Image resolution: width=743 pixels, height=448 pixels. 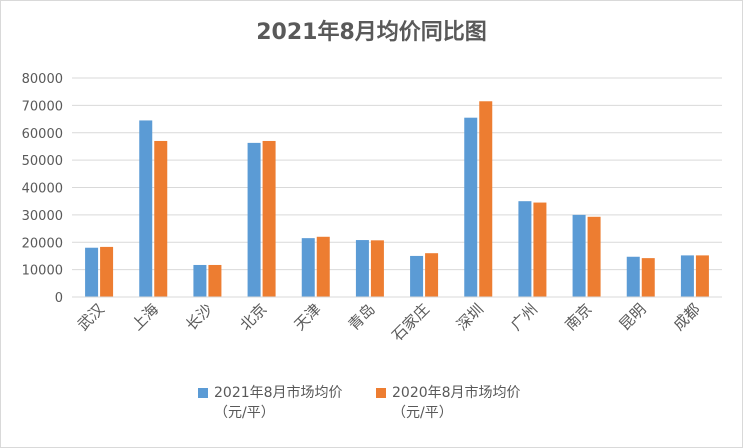 What do you see at coordinates (381, 393) in the screenshot?
I see `legend-swatch-2020` at bounding box center [381, 393].